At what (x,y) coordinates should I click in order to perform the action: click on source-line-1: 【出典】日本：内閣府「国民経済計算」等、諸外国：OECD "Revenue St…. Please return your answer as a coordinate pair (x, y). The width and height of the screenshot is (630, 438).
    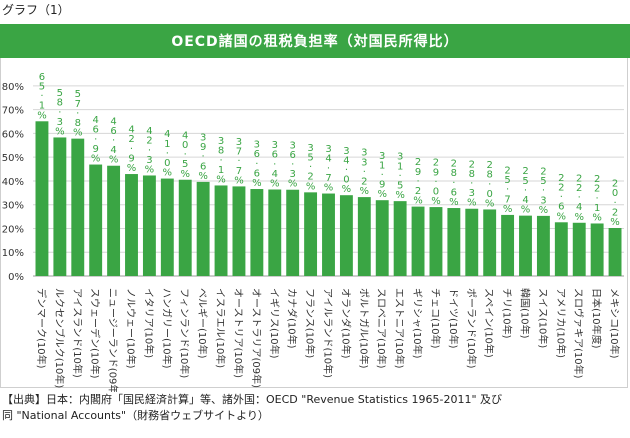
    Looking at the image, I should click on (252, 399).